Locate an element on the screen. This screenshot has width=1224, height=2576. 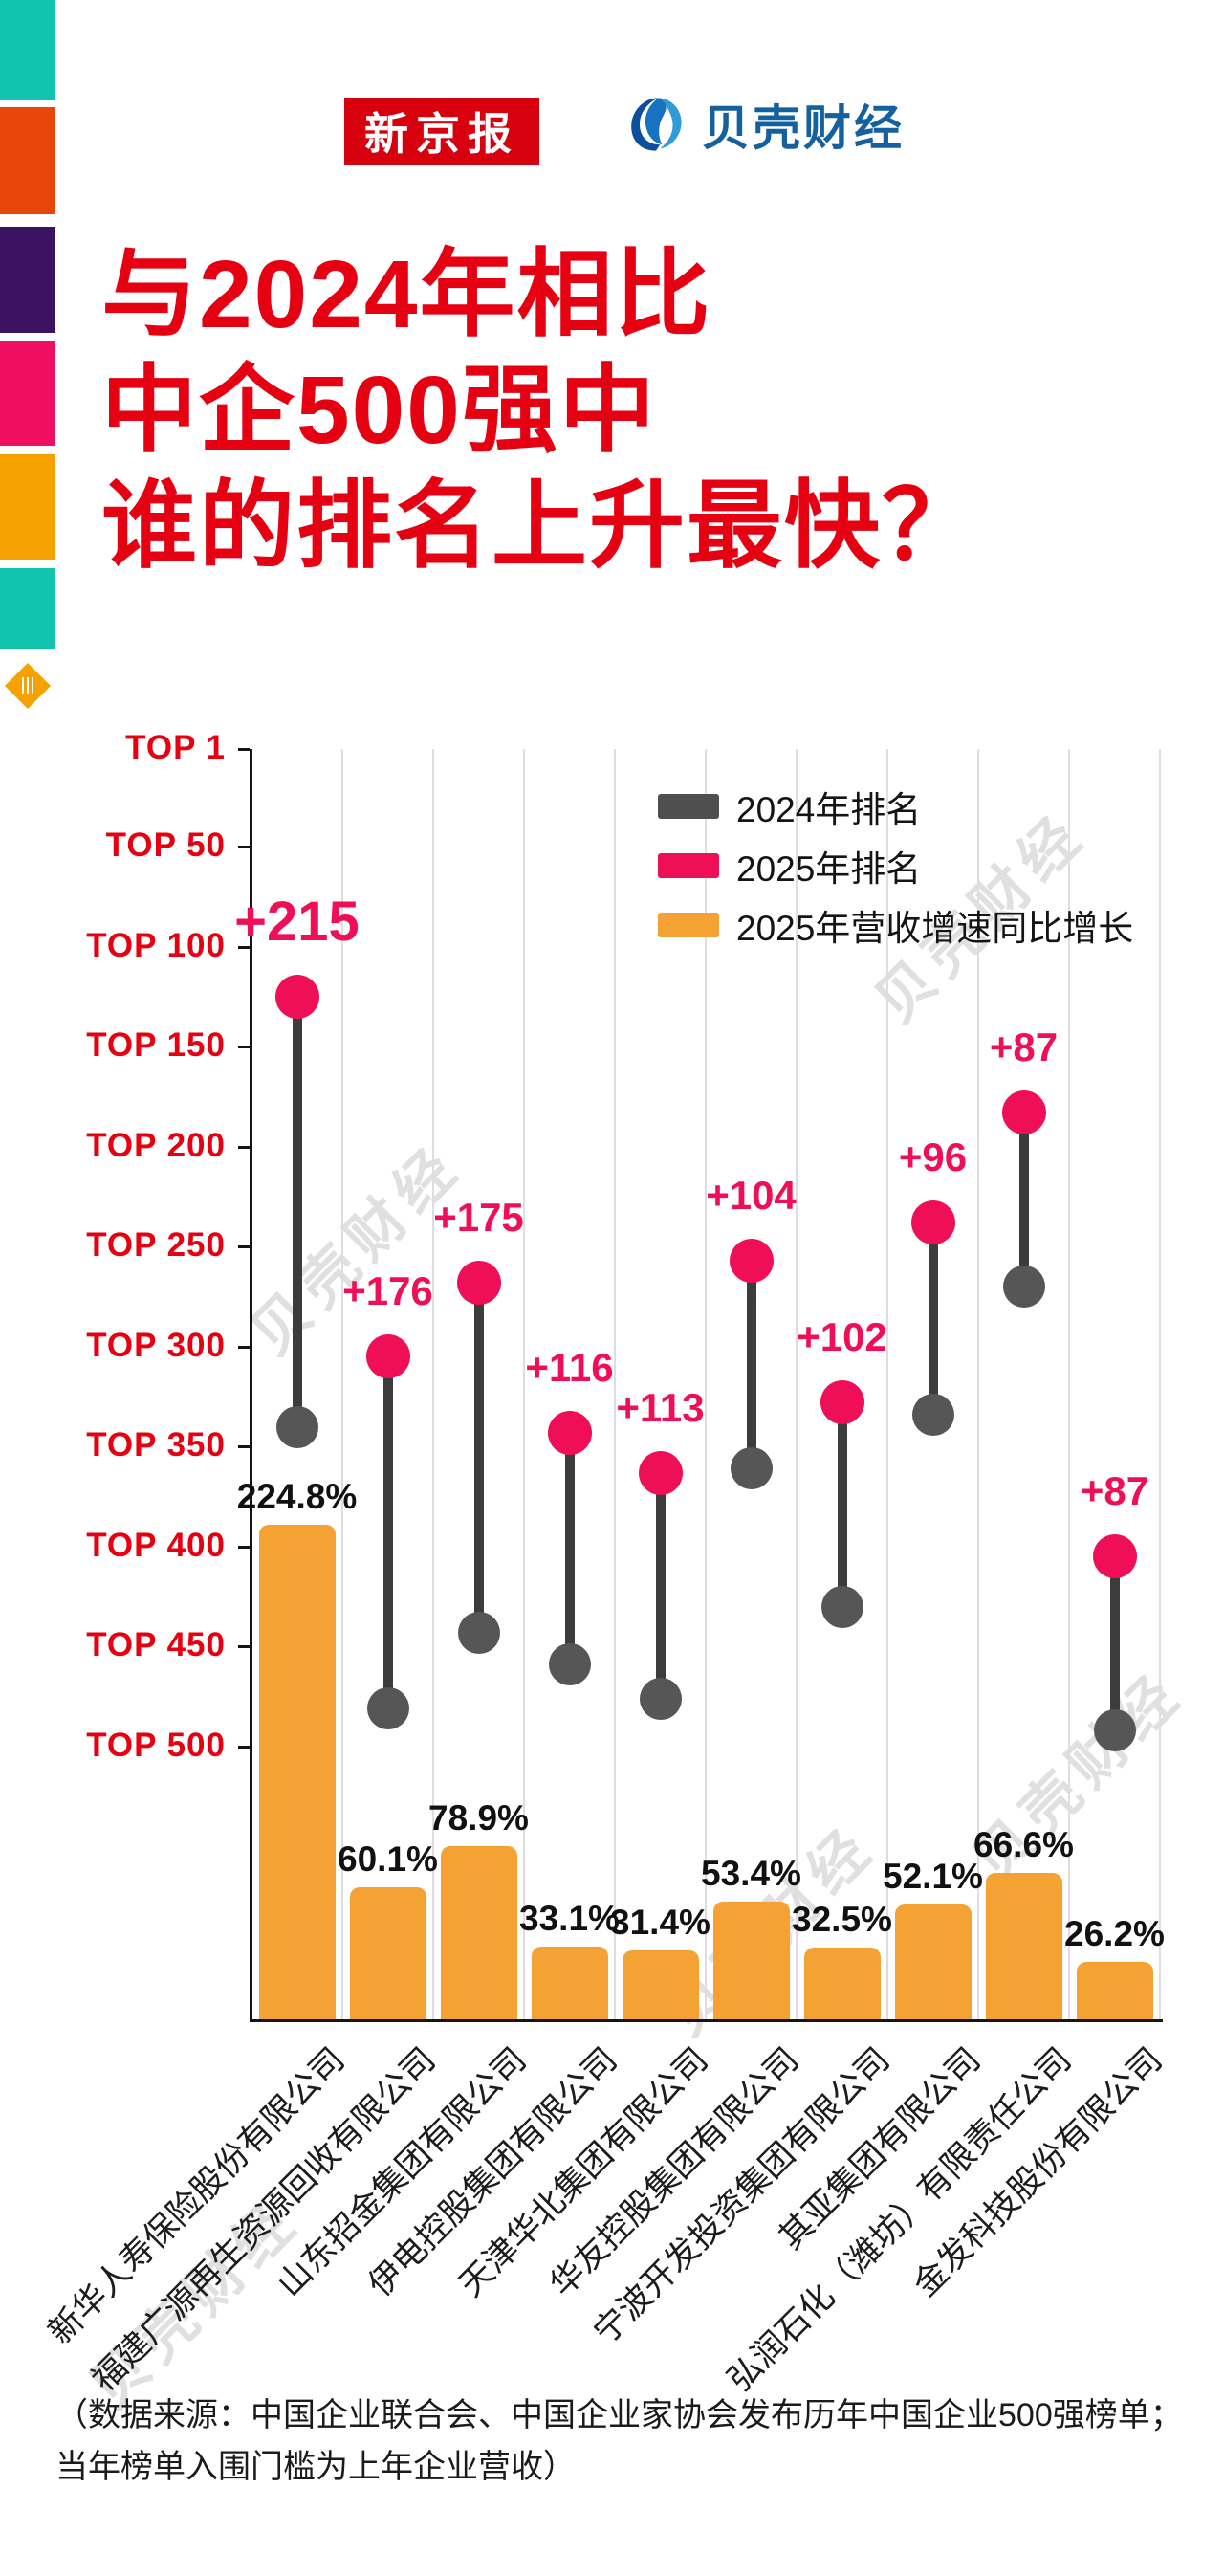
y-axis-tick-label: TOP 100 is located at coordinates (156, 945).